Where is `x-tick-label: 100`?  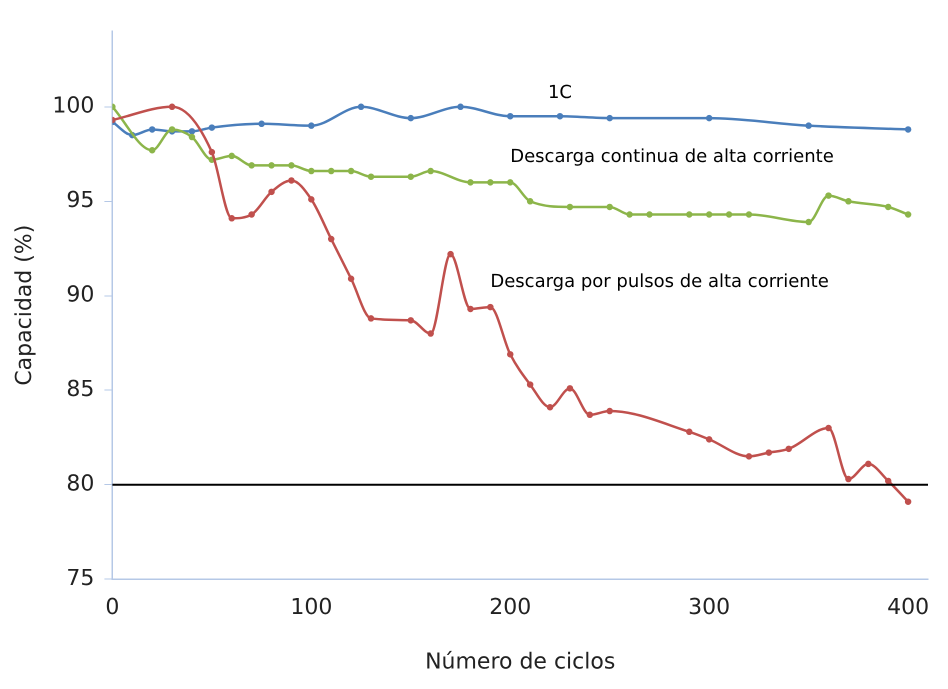
x-tick-label: 100 is located at coordinates (311, 607).